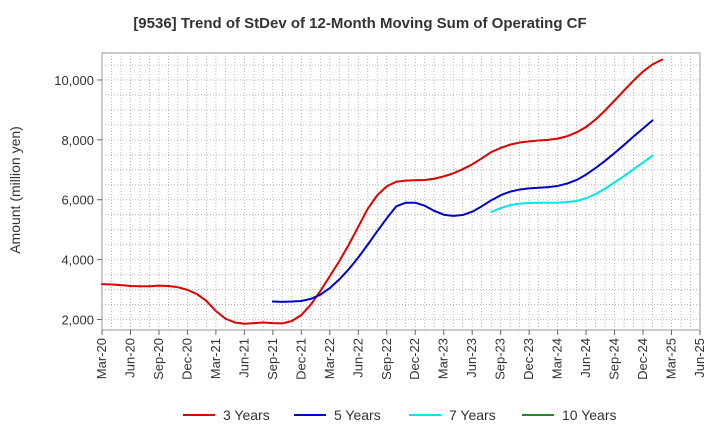 This screenshot has height=440, width=720. What do you see at coordinates (74, 80) in the screenshot?
I see `y-tick-label: 10,000` at bounding box center [74, 80].